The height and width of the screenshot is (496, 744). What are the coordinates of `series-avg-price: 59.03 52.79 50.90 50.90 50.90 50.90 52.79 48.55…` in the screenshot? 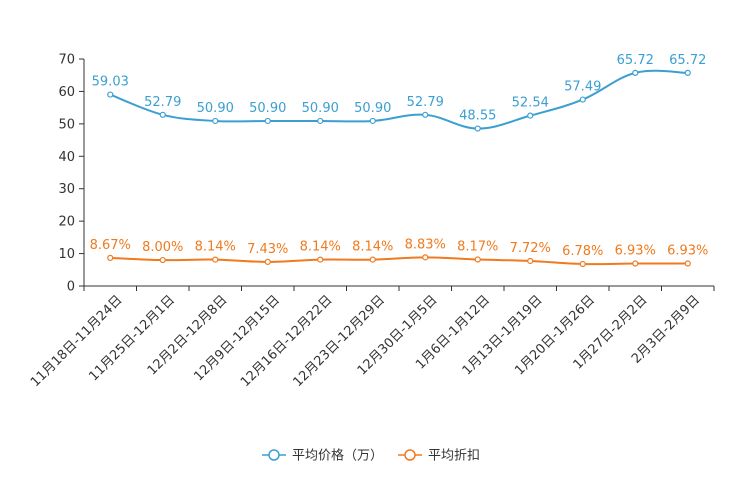 It's located at (399, 92).